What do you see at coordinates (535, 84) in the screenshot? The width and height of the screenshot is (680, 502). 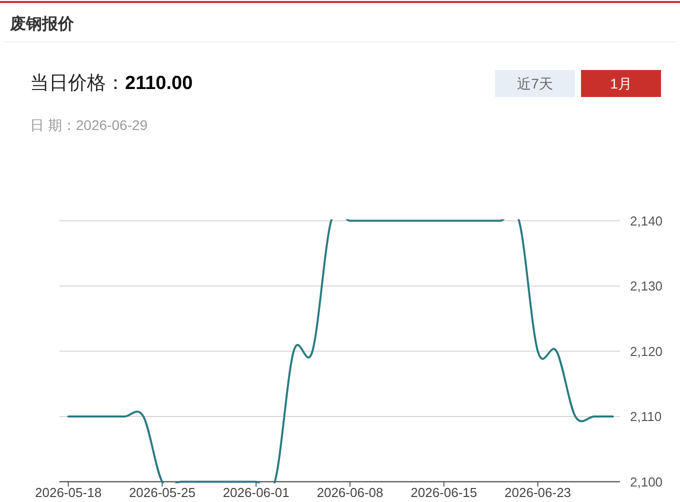 I see `text: 近7天` at bounding box center [535, 84].